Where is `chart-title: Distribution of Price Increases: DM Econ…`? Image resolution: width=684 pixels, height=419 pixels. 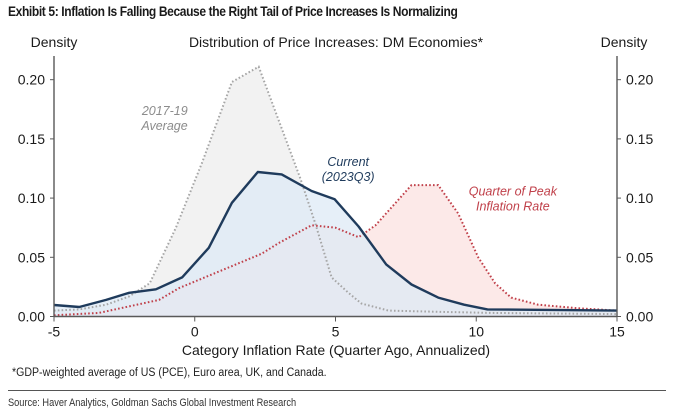
chart-title: Distribution of Price Increases: DM Econ… is located at coordinates (336, 42).